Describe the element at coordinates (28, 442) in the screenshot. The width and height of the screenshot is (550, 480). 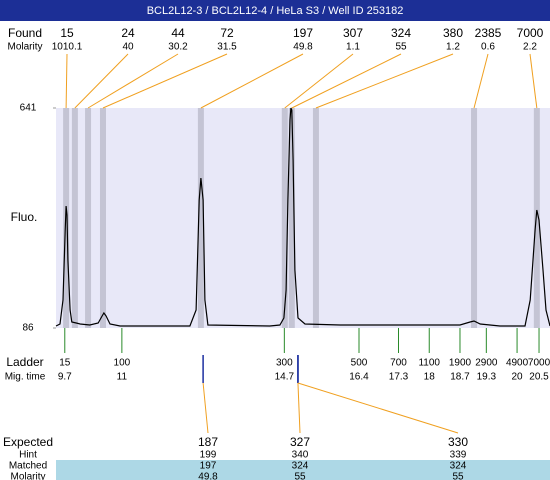
I see `expected-row-label: Expected` at that location.